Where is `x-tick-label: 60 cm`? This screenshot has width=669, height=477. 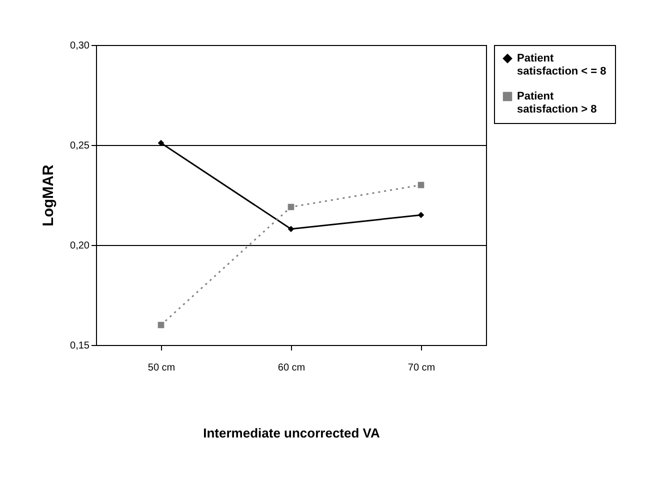 x-tick-label: 60 cm is located at coordinates (292, 368).